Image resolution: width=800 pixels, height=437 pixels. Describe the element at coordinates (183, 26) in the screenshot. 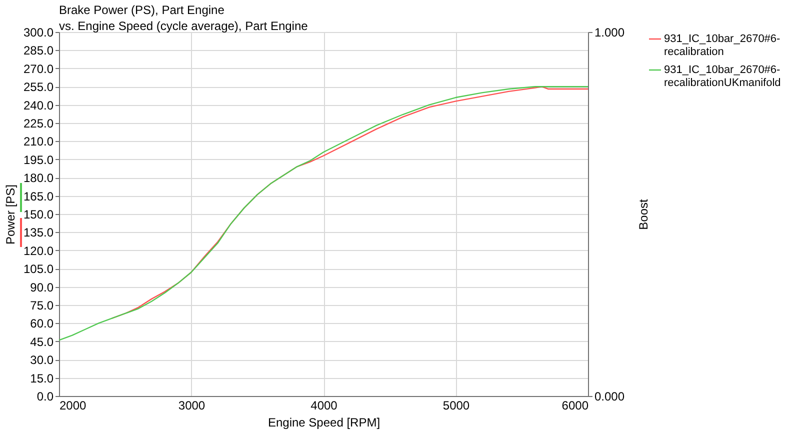

I see `chart-subtitle: vs. Engine Speed (cycle average), Part Engine` at that location.